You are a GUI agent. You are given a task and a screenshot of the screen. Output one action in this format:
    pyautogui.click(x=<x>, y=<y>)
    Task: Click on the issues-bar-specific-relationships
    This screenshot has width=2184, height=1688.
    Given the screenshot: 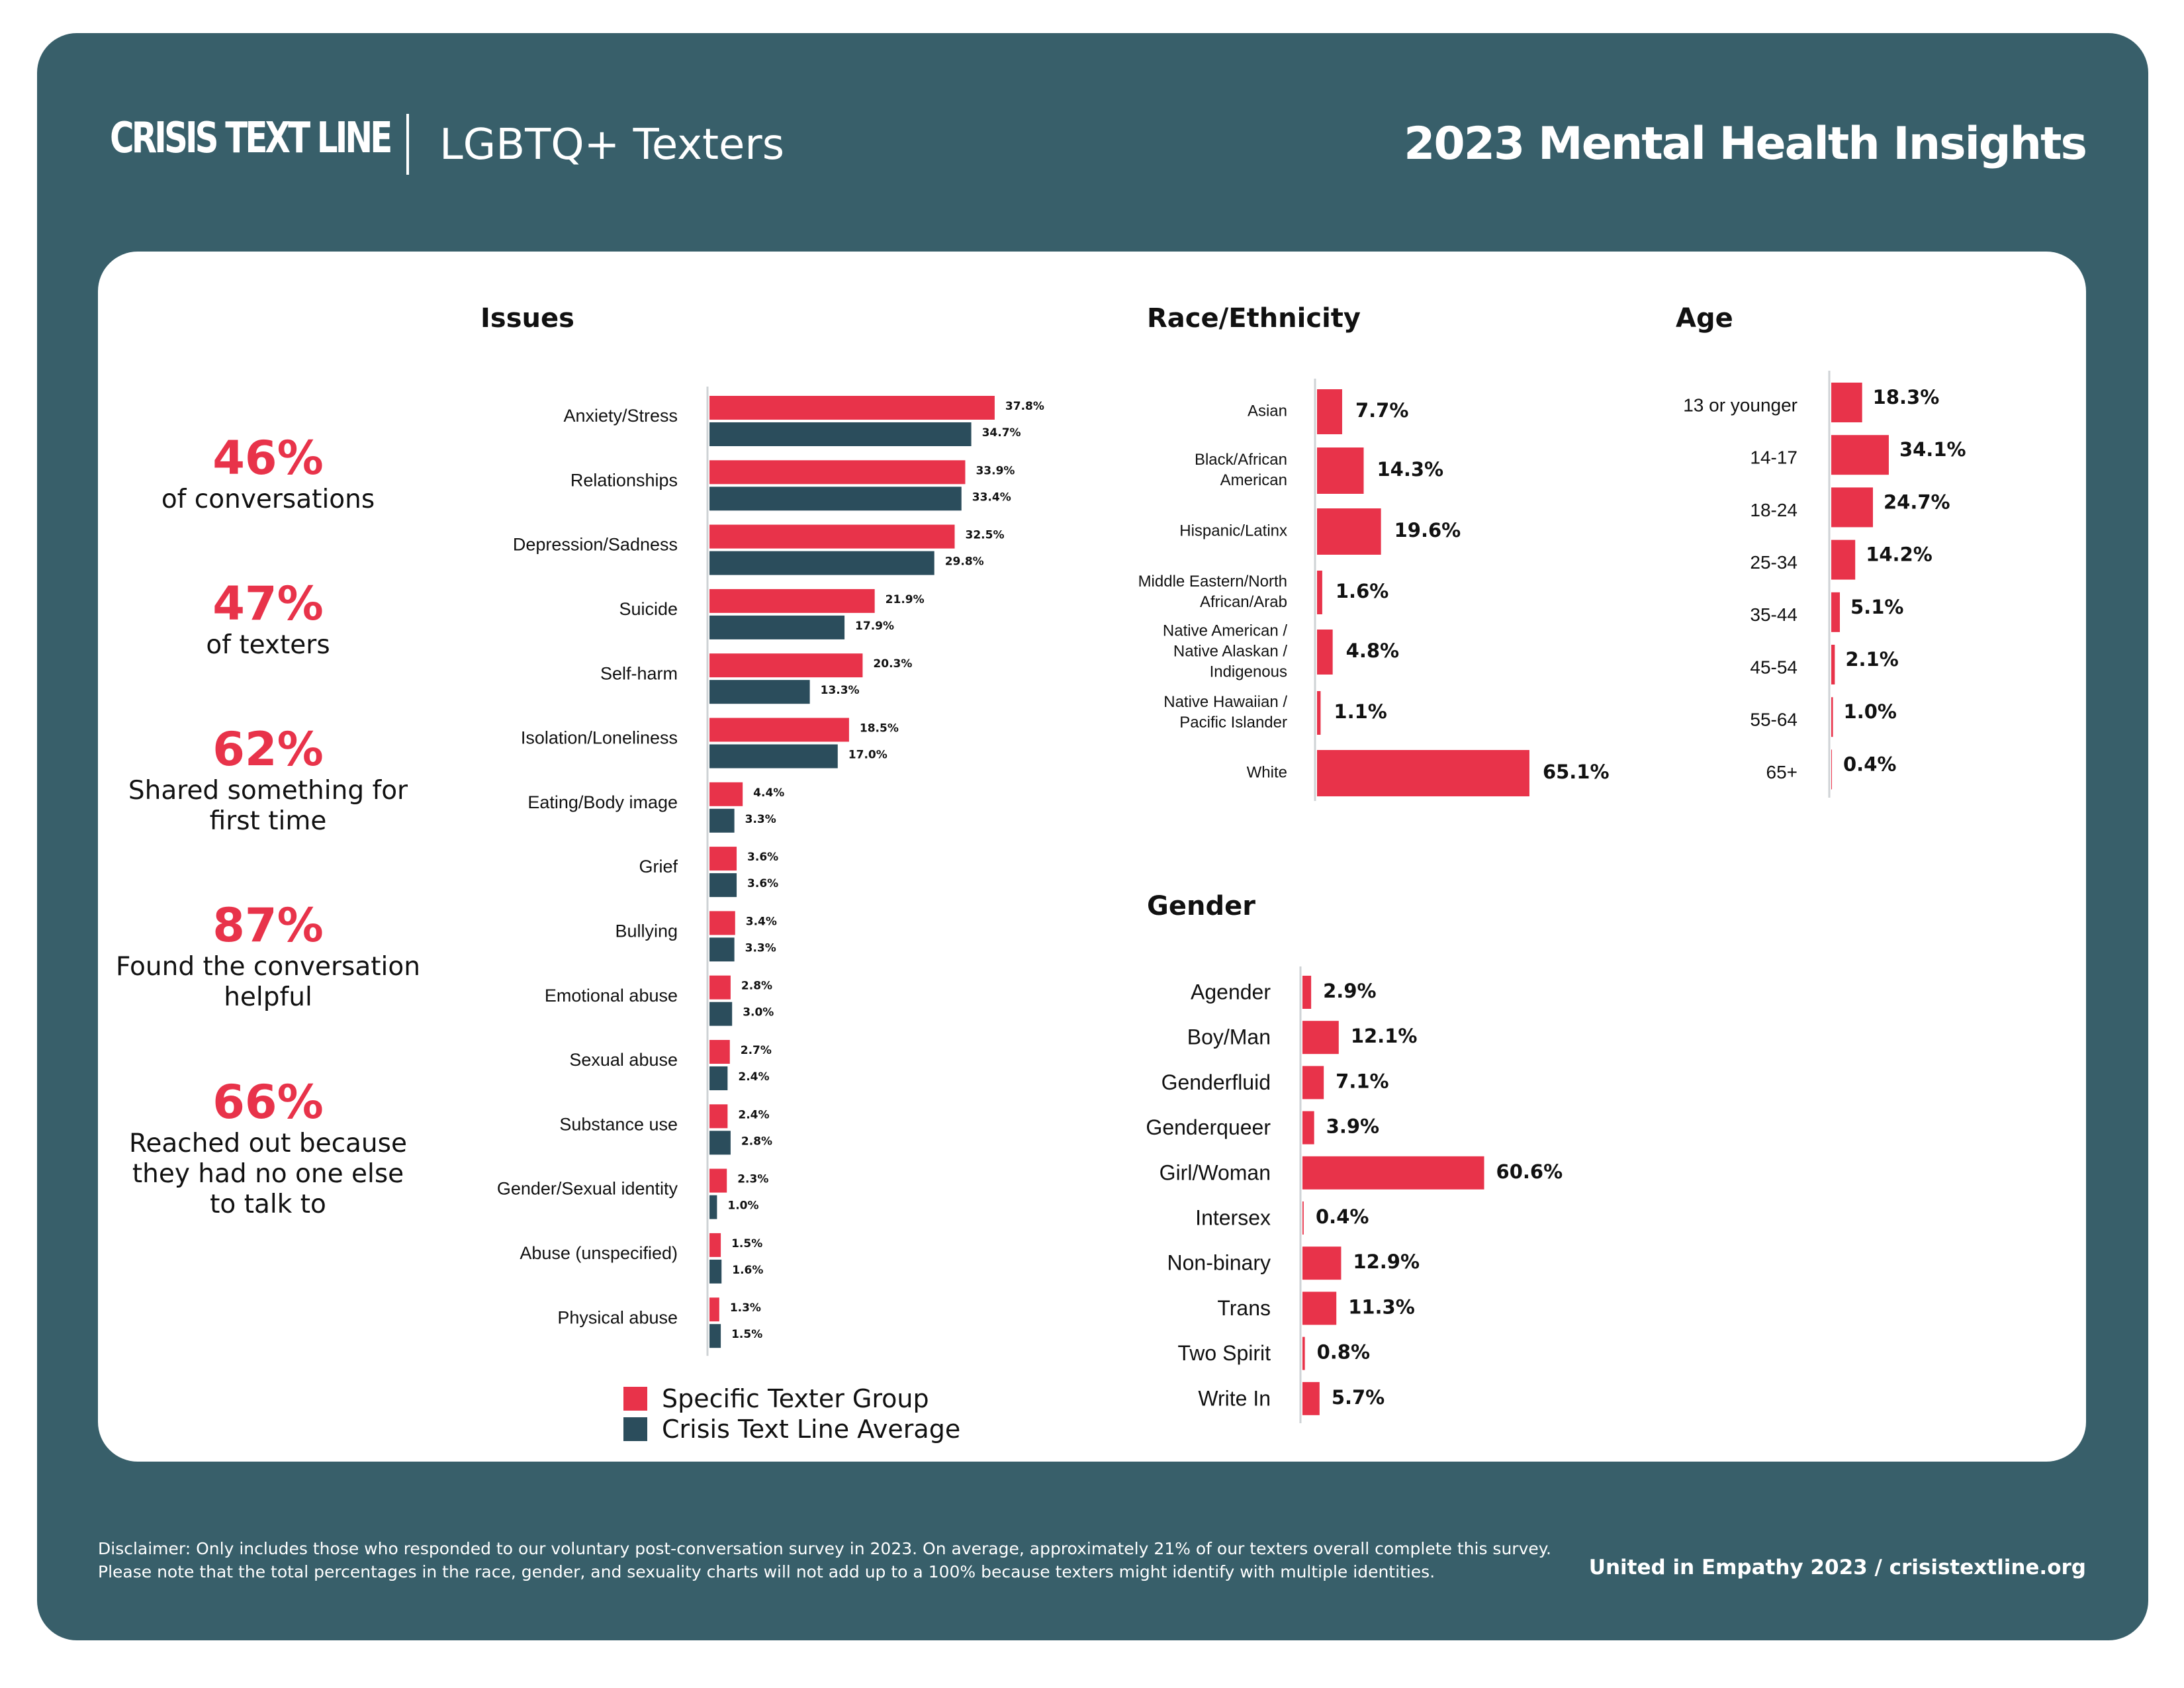 What is the action you would take?
    pyautogui.click(x=837, y=472)
    